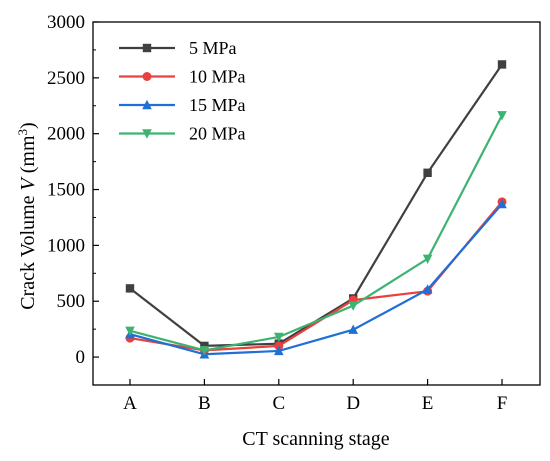 This screenshot has height=461, width=550. Describe the element at coordinates (502, 403) in the screenshot. I see `x-tick-label: F` at that location.